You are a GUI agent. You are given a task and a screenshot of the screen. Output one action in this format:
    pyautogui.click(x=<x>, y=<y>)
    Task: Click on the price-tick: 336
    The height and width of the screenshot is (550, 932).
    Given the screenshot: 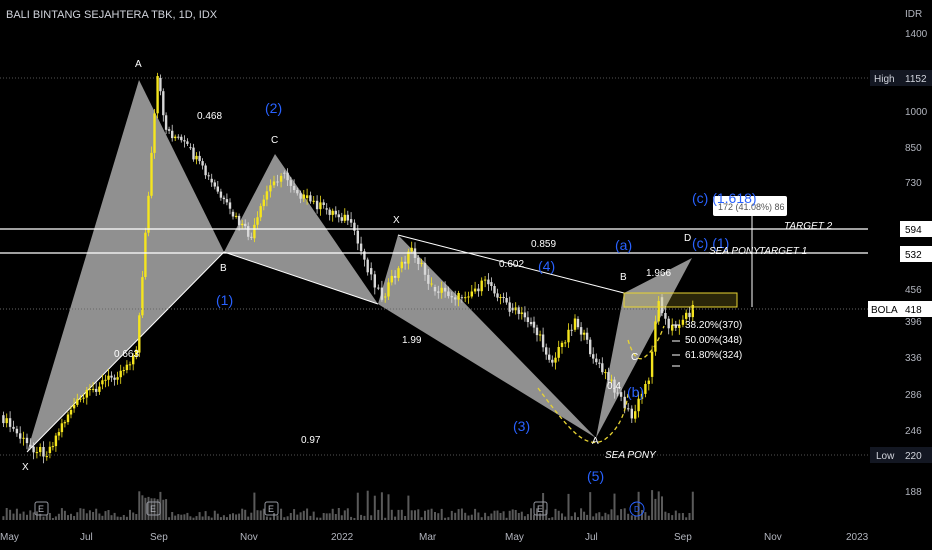 What is the action you would take?
    pyautogui.click(x=913, y=358)
    